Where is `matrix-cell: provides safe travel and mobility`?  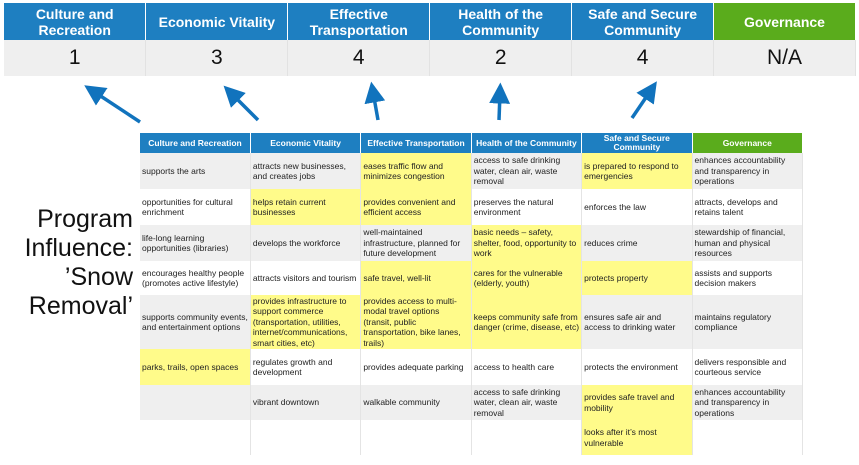 matrix-cell: provides safe travel and mobility is located at coordinates (637, 402).